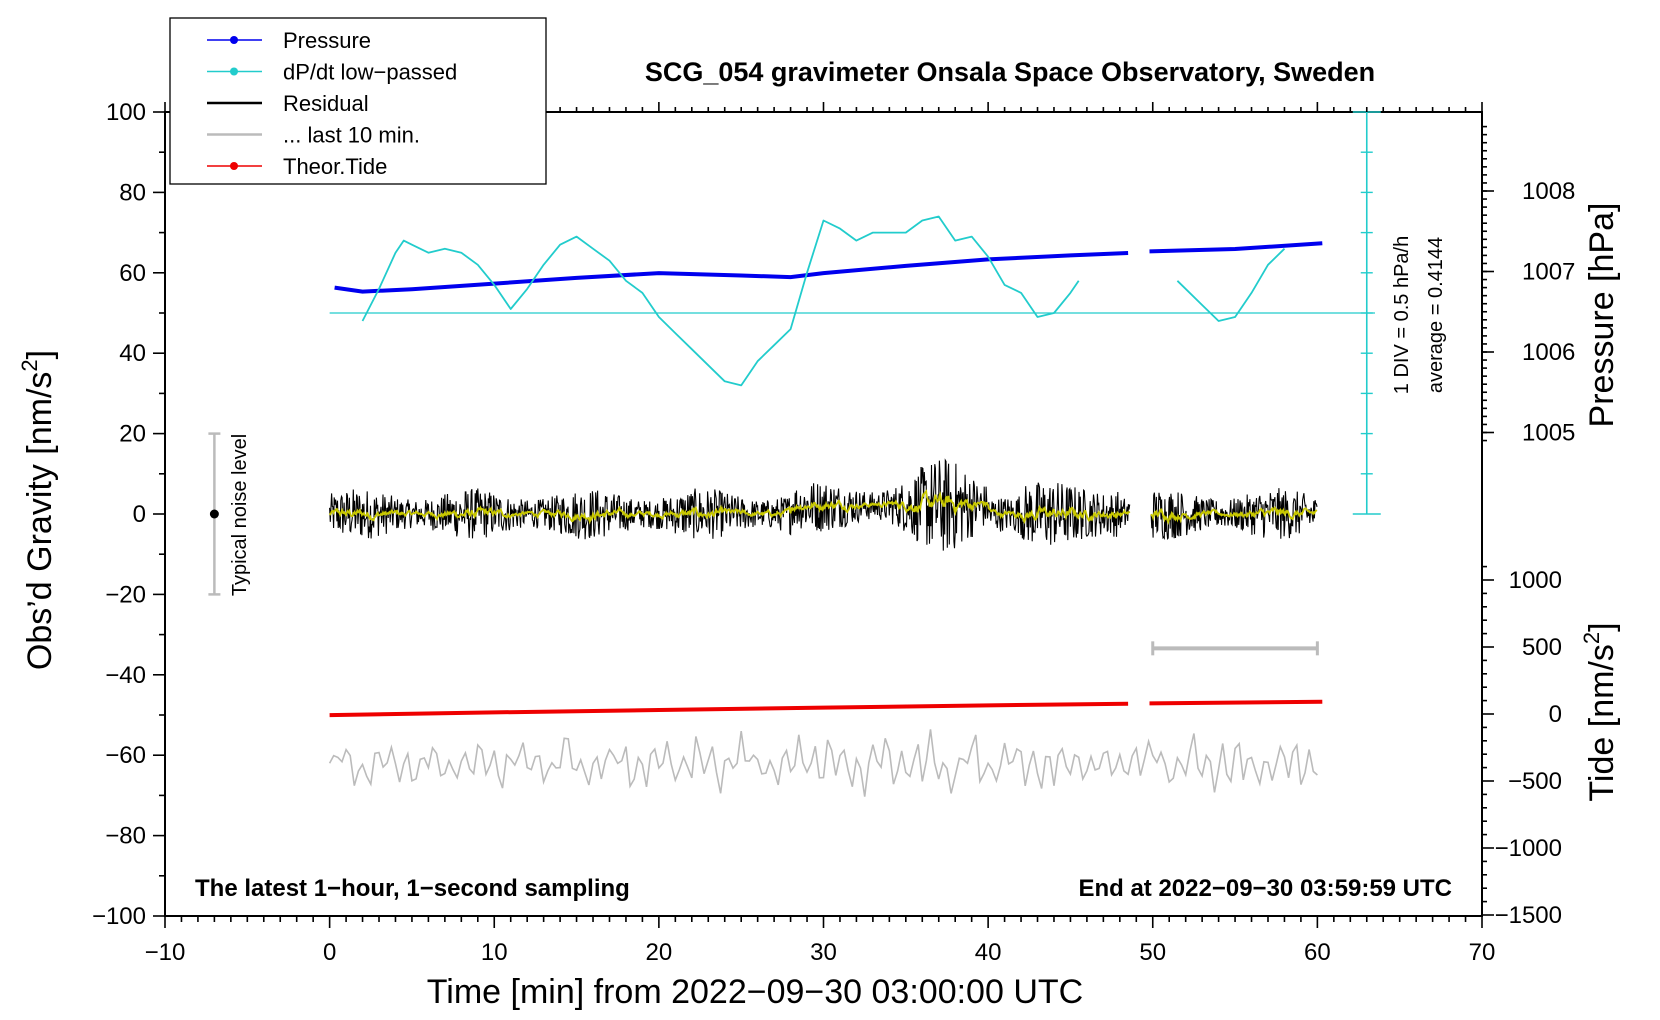  Describe the element at coordinates (132, 192) in the screenshot. I see `y-tick-label: 80` at that location.